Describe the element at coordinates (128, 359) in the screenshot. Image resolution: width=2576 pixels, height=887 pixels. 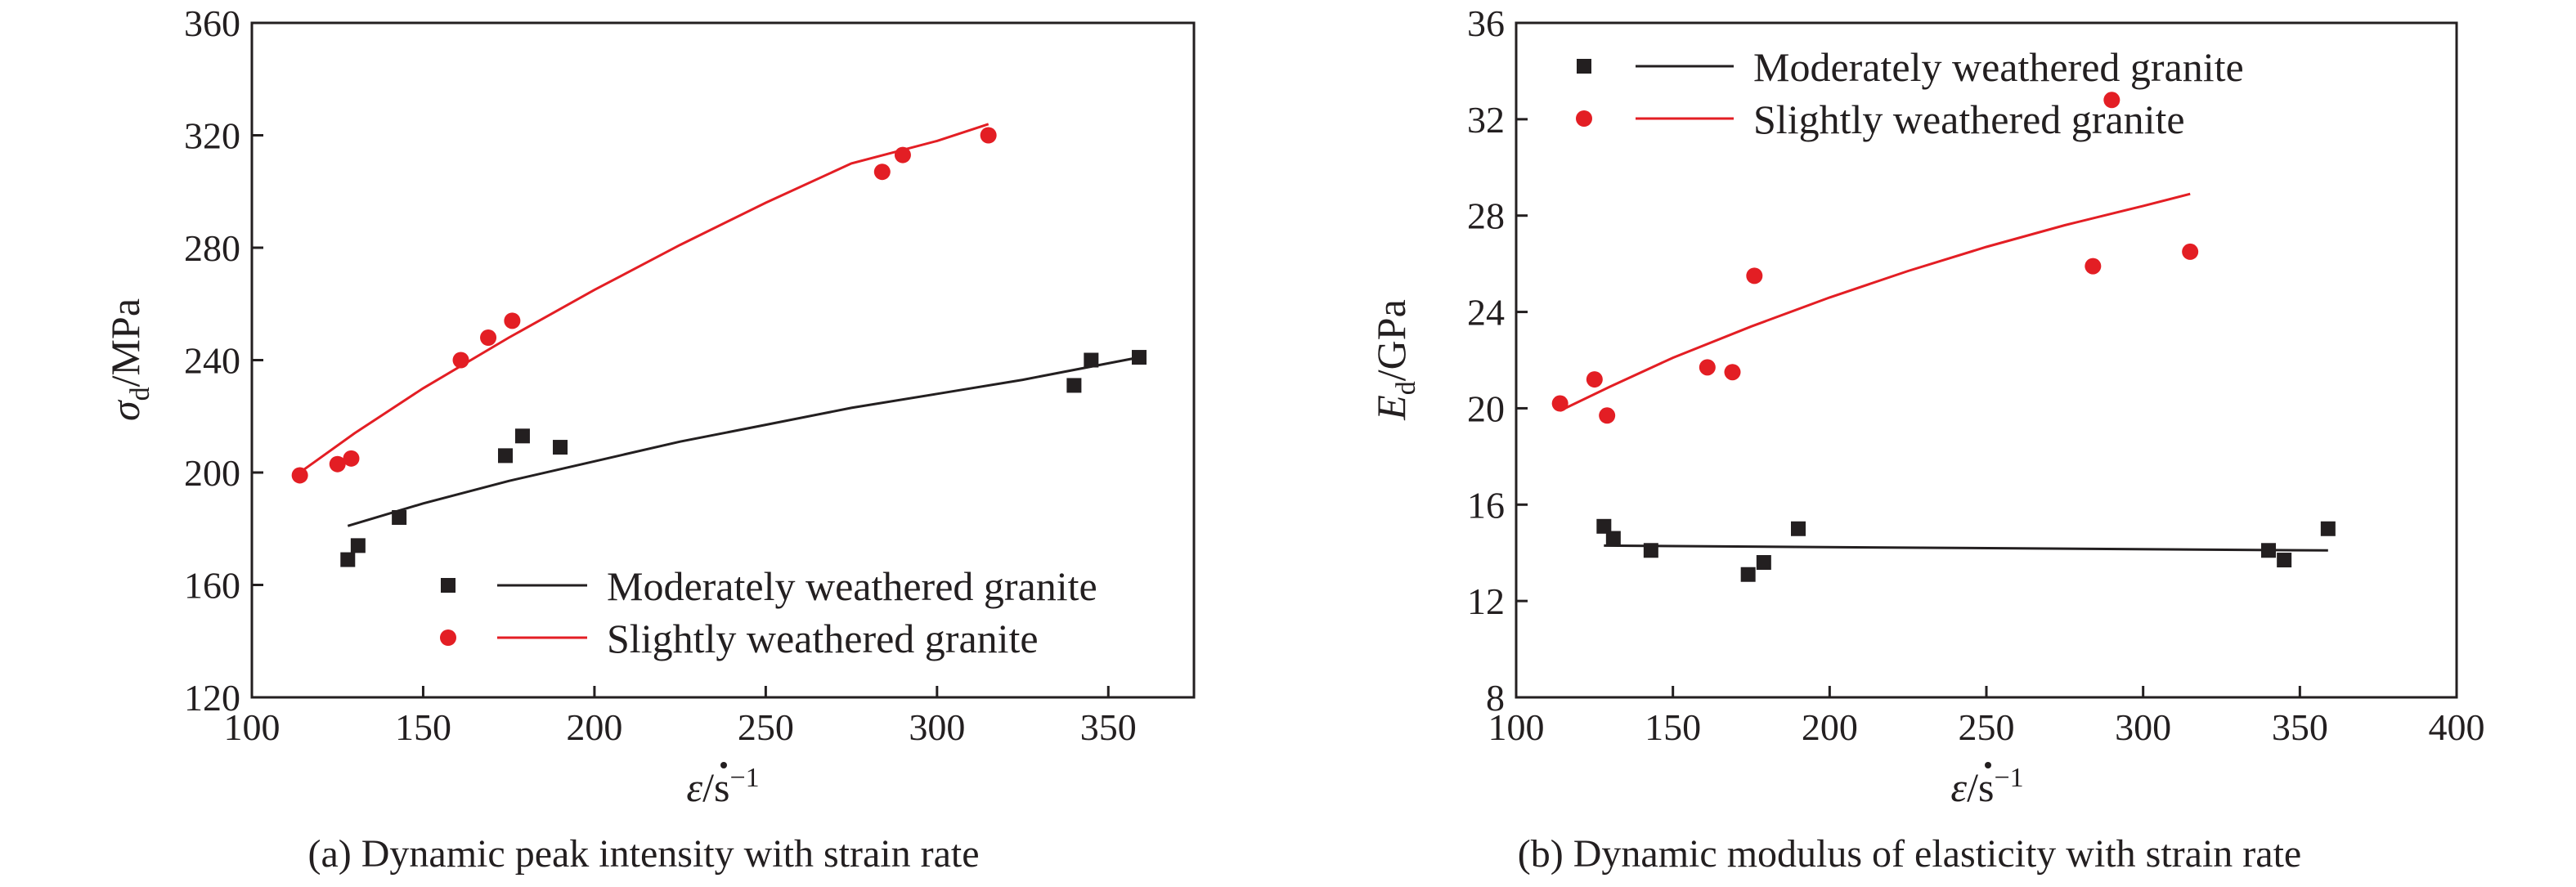
I see `chart-a-y-axis-label: σd/MPa` at that location.